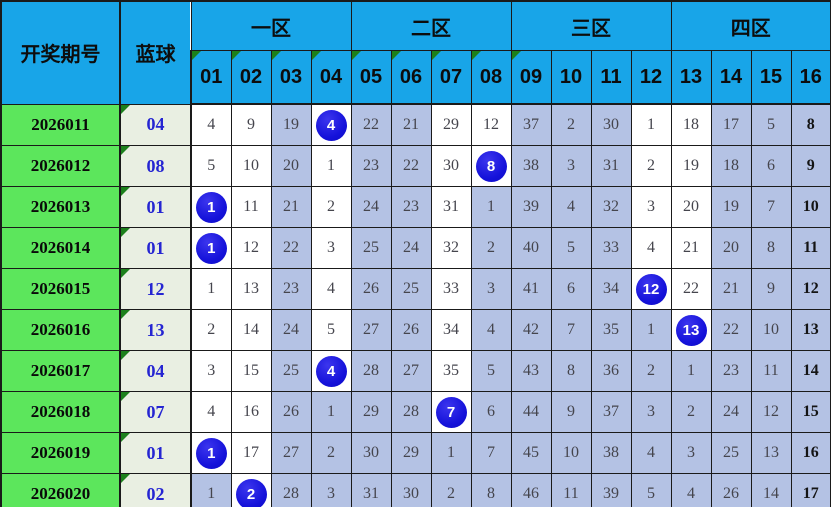 Image resolution: width=831 pixels, height=507 pixels. Describe the element at coordinates (611, 166) in the screenshot. I see `miss-count-cell: 31` at that location.